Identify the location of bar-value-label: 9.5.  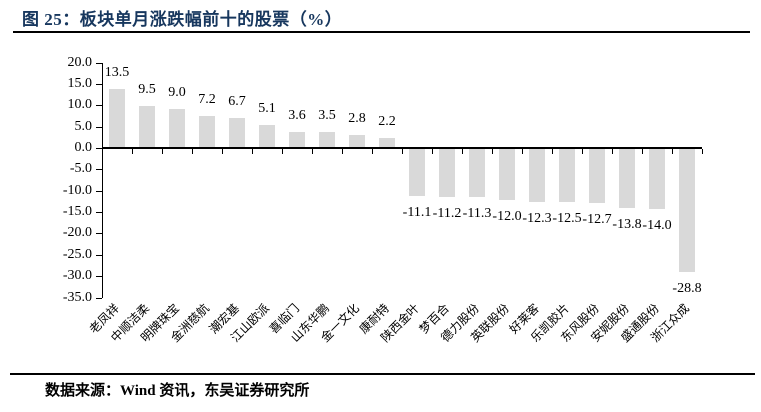
(147, 90).